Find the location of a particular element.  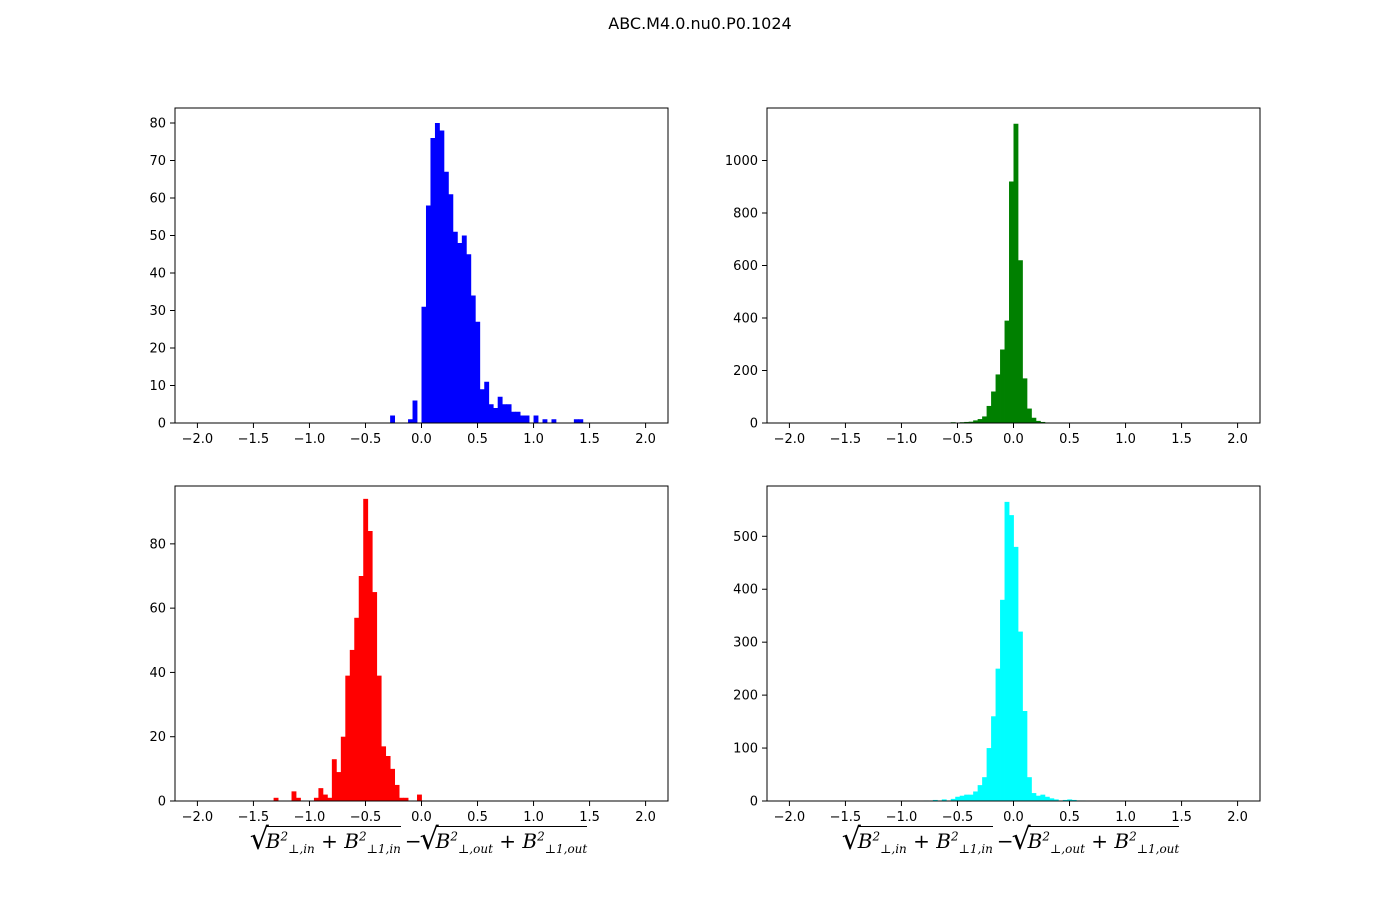

x-tick-label: 0.5 is located at coordinates (1069, 817).